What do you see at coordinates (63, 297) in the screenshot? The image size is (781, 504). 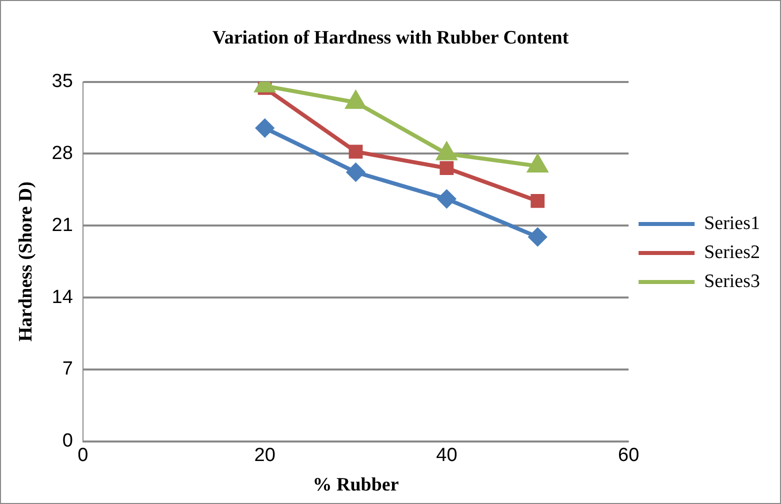 I see `y-tick-label: 14` at bounding box center [63, 297].